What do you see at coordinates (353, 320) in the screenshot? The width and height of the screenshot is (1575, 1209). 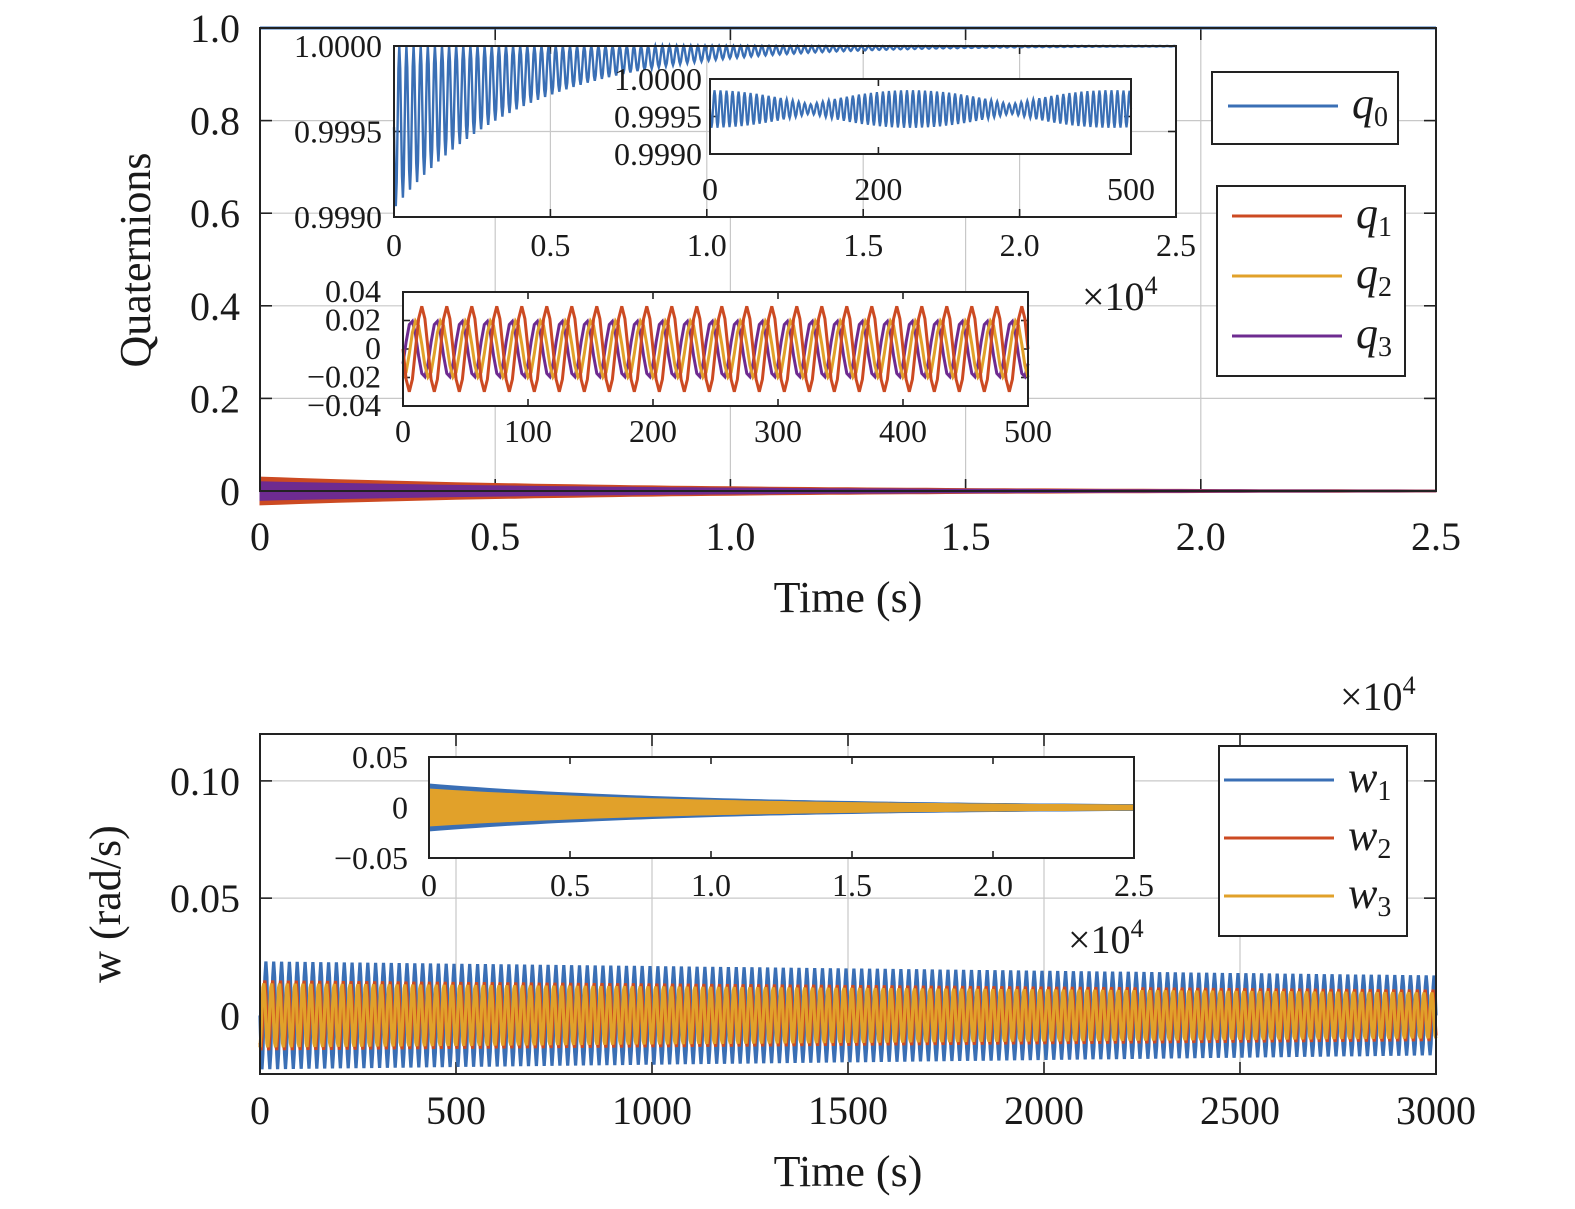 I see `inset-q123-ytick-label: 0.02` at bounding box center [353, 320].